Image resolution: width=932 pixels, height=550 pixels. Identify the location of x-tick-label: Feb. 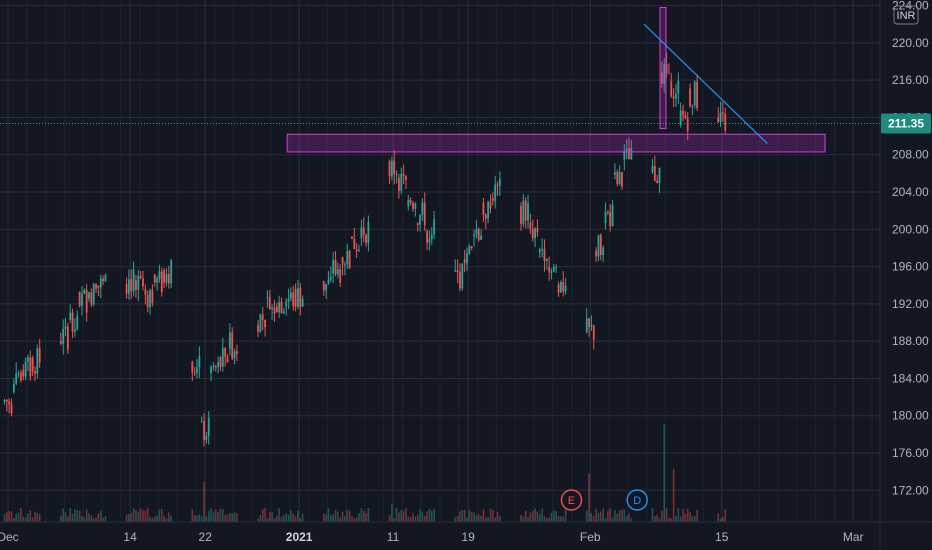
(590, 537).